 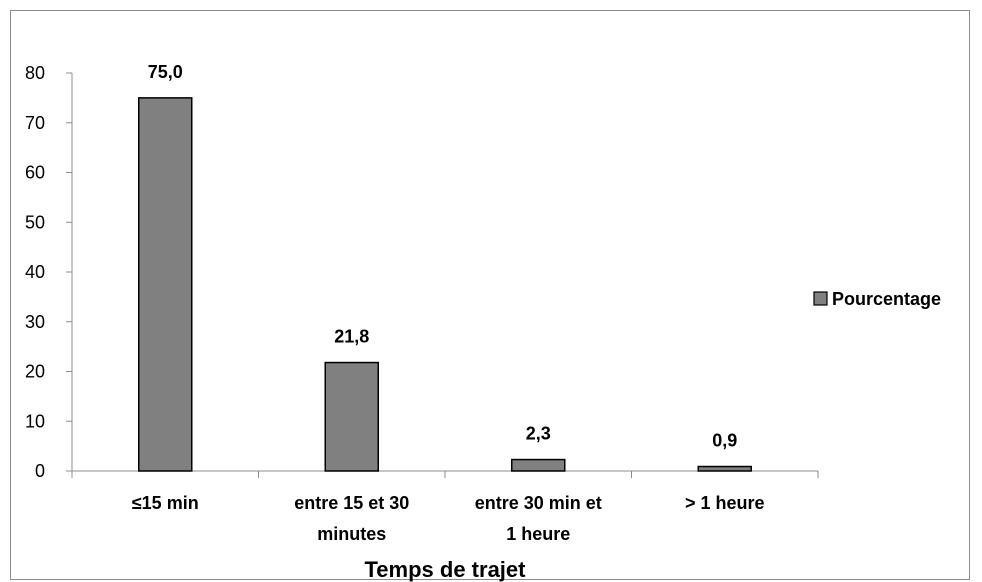 I want to click on data-label: 2,3, so click(x=538, y=434).